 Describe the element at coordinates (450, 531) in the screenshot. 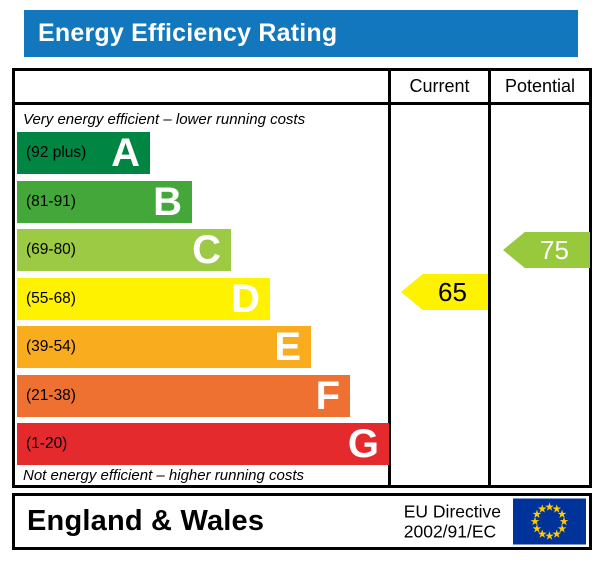

I see `eu-directive-line2: 2002/91/EC` at that location.